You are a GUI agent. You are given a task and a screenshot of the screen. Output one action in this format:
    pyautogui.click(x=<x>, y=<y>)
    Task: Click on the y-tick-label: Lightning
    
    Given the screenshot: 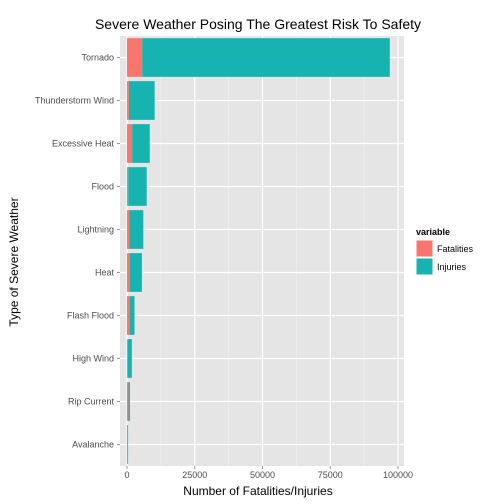 What is the action you would take?
    pyautogui.click(x=95, y=230)
    